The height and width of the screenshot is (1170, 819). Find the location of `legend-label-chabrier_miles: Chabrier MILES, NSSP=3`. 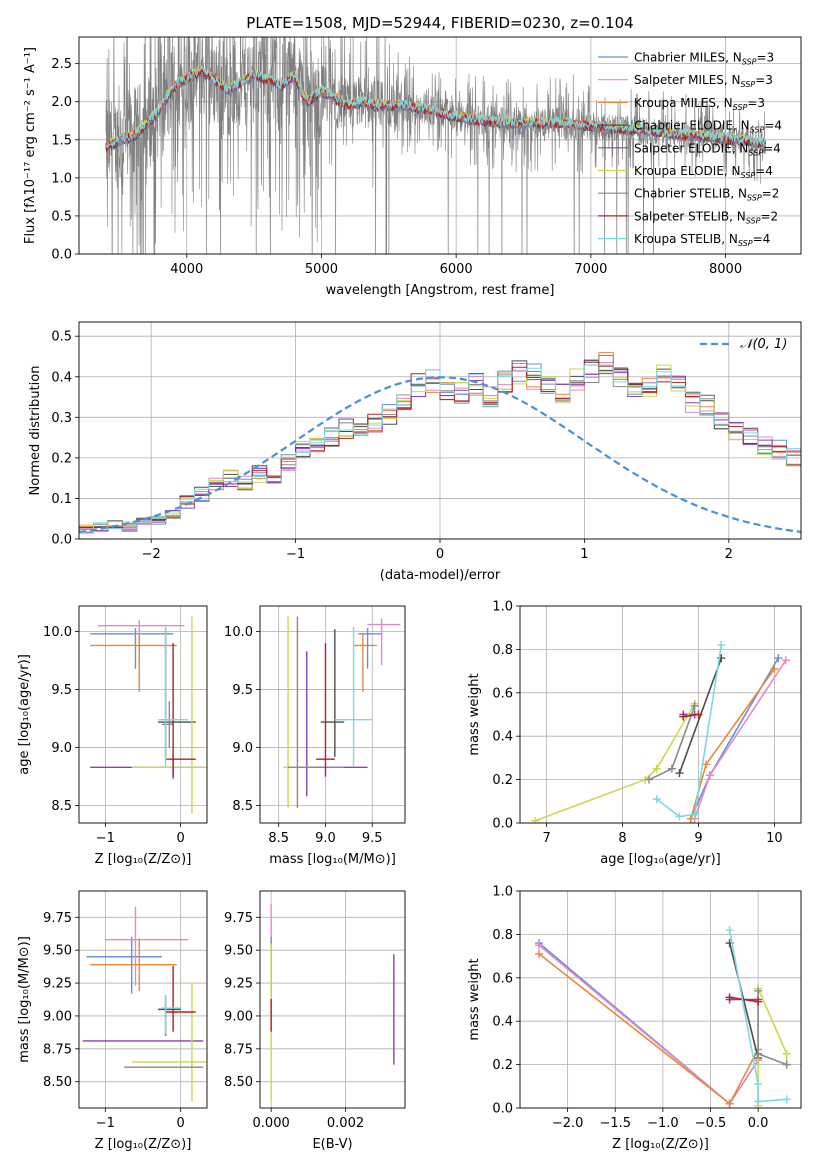

legend-label-chabrier_miles: Chabrier MILES, NSSP=3 is located at coordinates (704, 59).